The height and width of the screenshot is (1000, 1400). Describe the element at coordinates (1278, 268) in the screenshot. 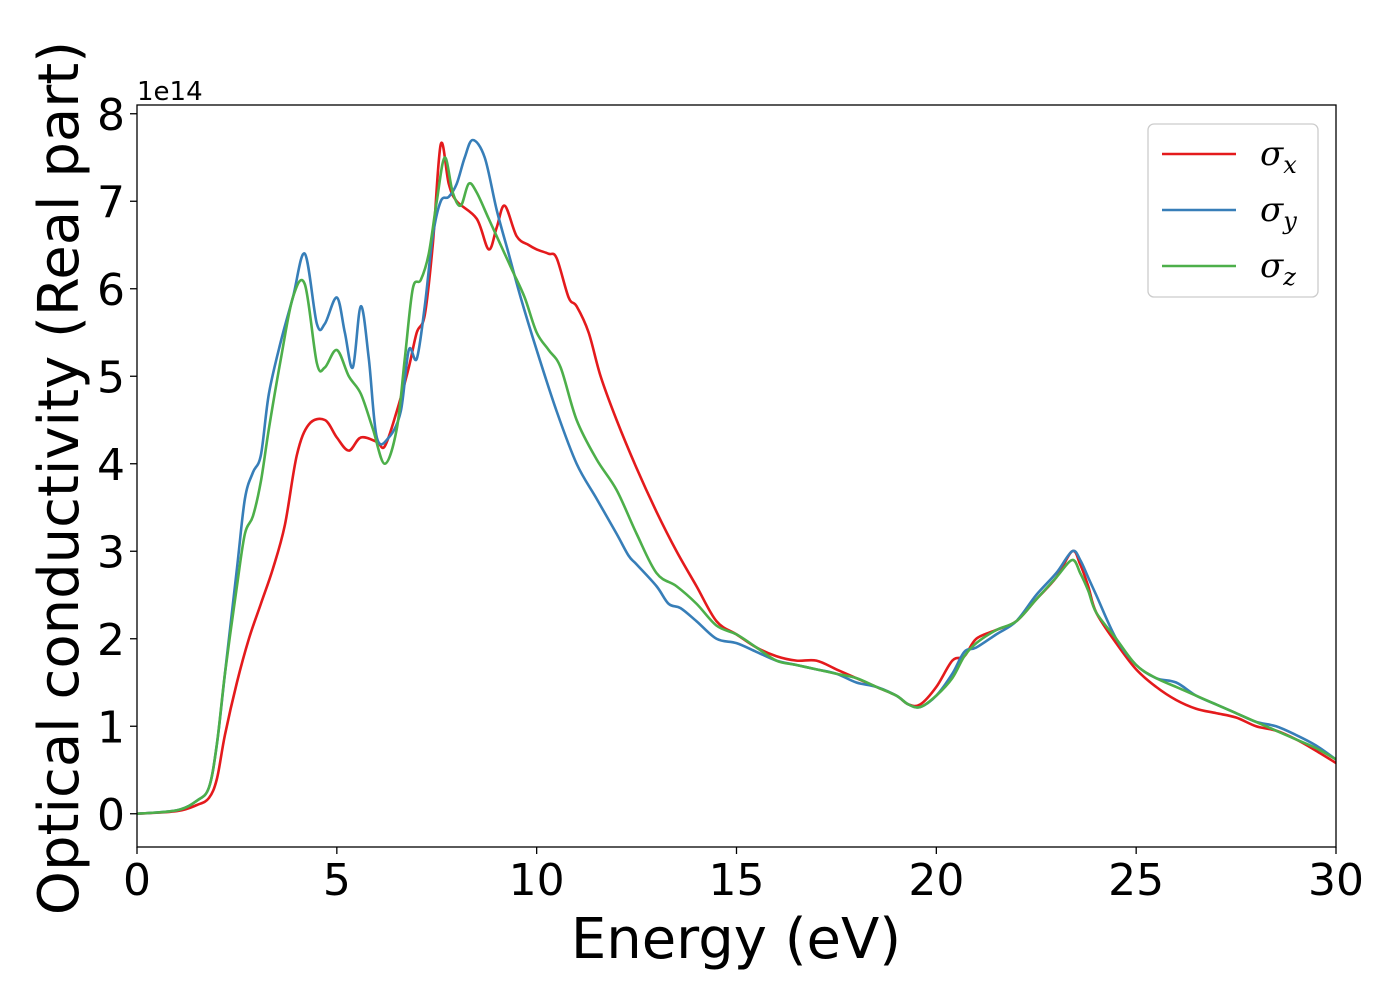

I see `legend-label-z: σz` at that location.